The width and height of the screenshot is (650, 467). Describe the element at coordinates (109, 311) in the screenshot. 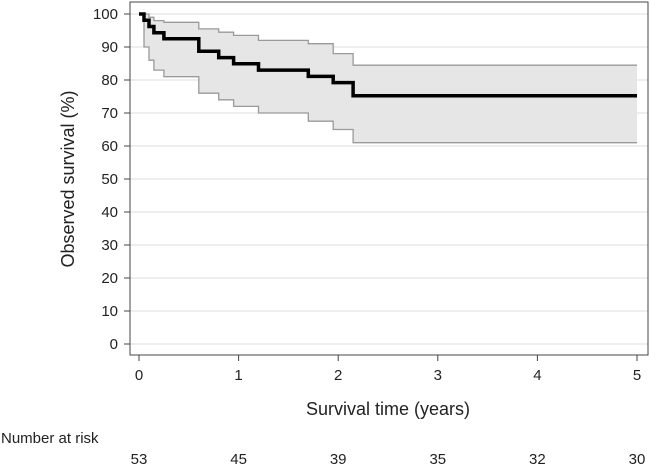

I see `y-tick-label: 10` at that location.